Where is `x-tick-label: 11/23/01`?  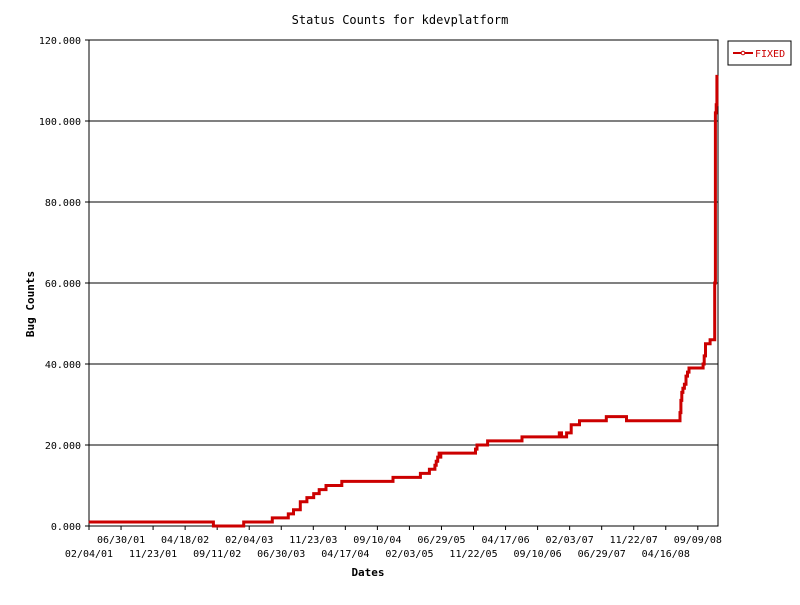 x-tick-label: 11/23/01 is located at coordinates (153, 554).